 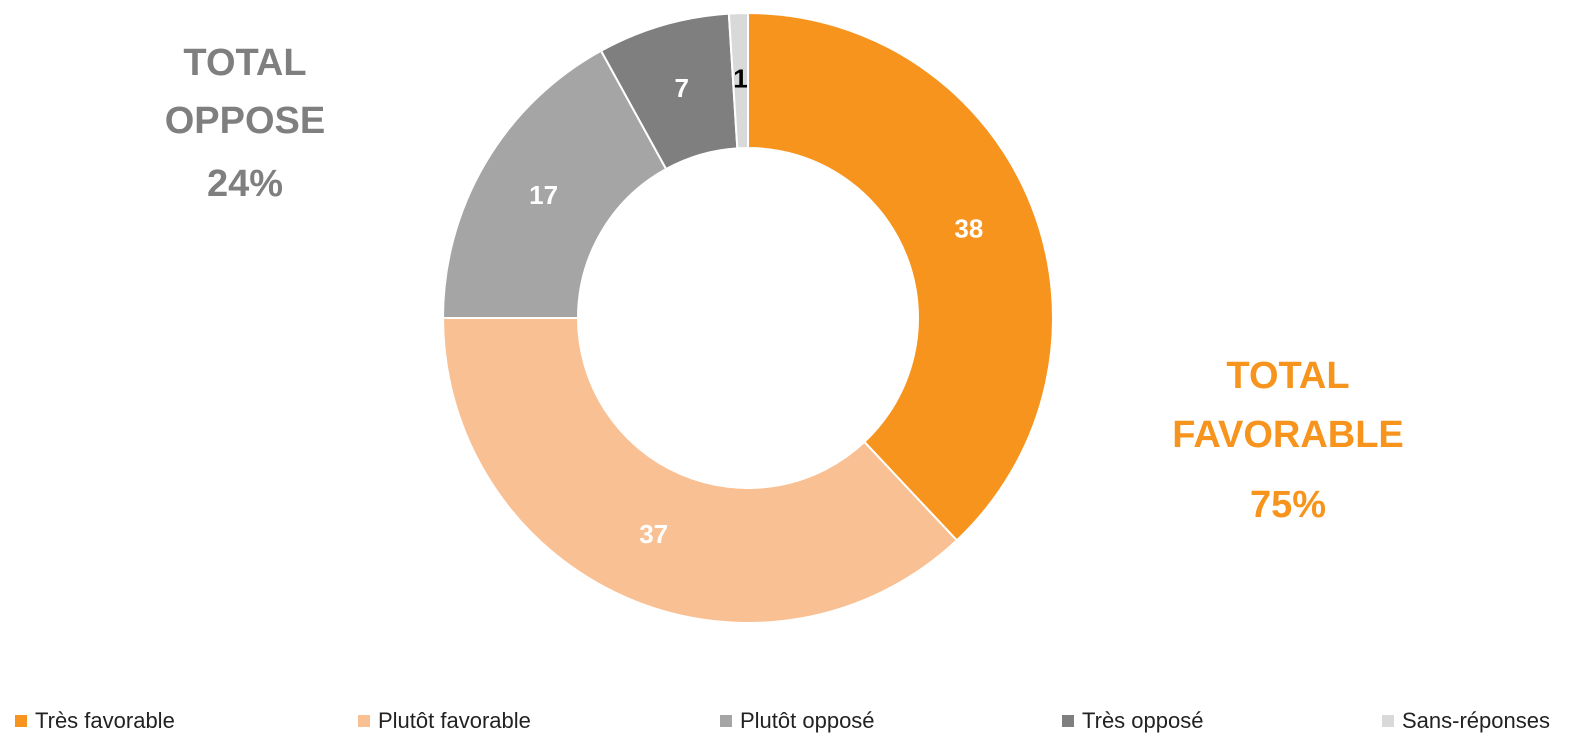 What do you see at coordinates (1288, 505) in the screenshot?
I see `annotation: 75%` at bounding box center [1288, 505].